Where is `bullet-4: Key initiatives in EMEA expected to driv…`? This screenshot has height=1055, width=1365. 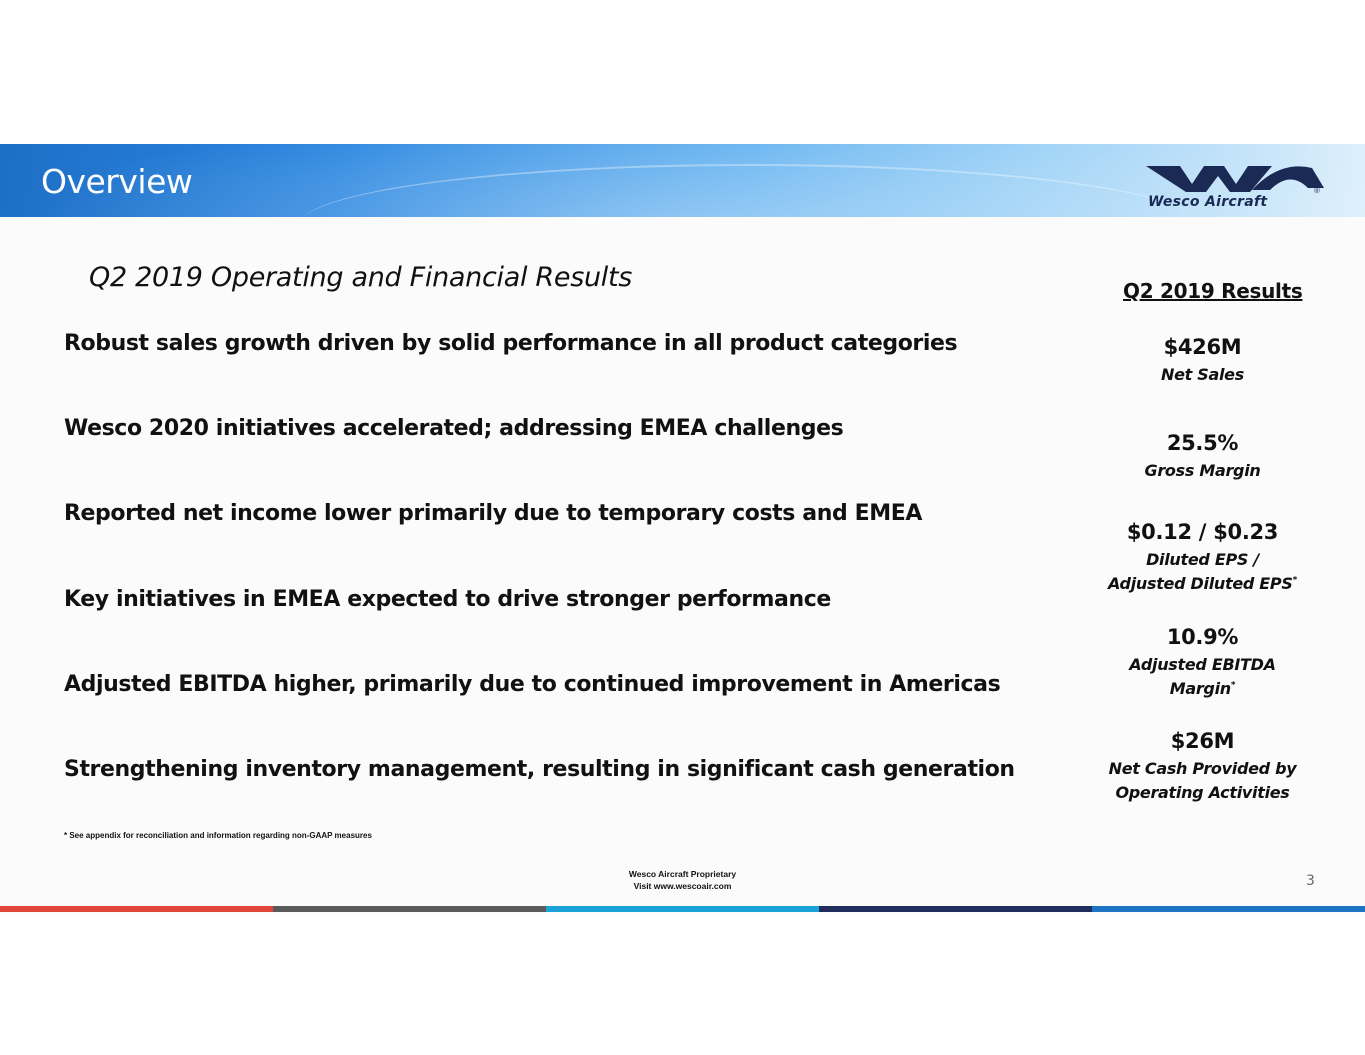 bullet-4: Key initiatives in EMEA expected to driv… is located at coordinates (447, 599).